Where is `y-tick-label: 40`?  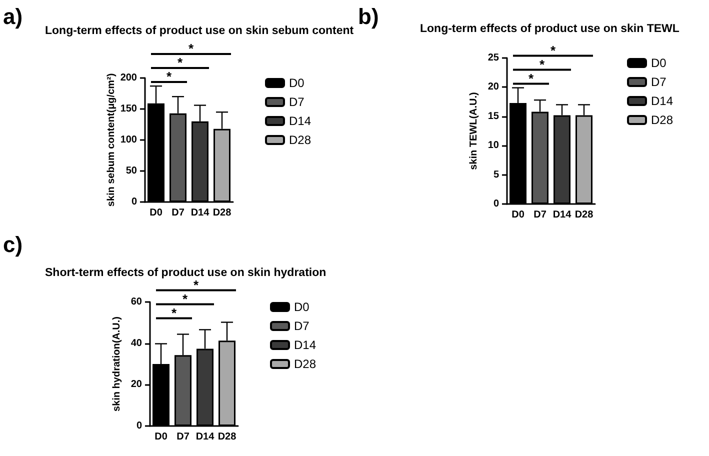 y-tick-label: 40 is located at coordinates (136, 343).